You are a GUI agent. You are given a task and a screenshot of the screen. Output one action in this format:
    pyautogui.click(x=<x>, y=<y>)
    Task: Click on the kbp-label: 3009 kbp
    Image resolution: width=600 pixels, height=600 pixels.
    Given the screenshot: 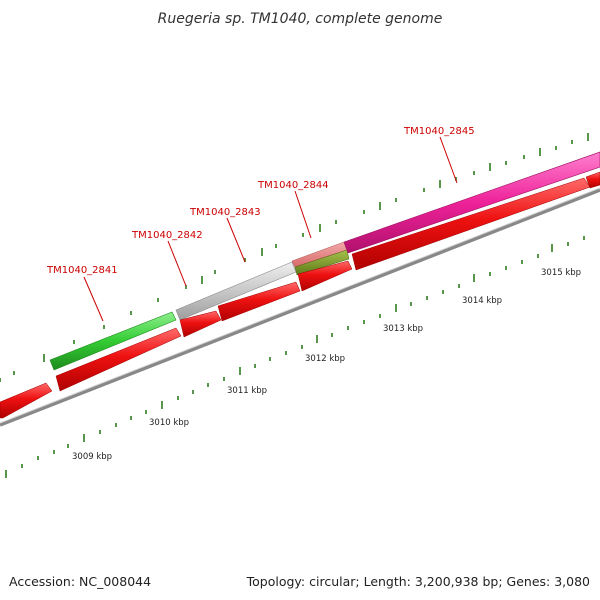 What is the action you would take?
    pyautogui.click(x=92, y=457)
    